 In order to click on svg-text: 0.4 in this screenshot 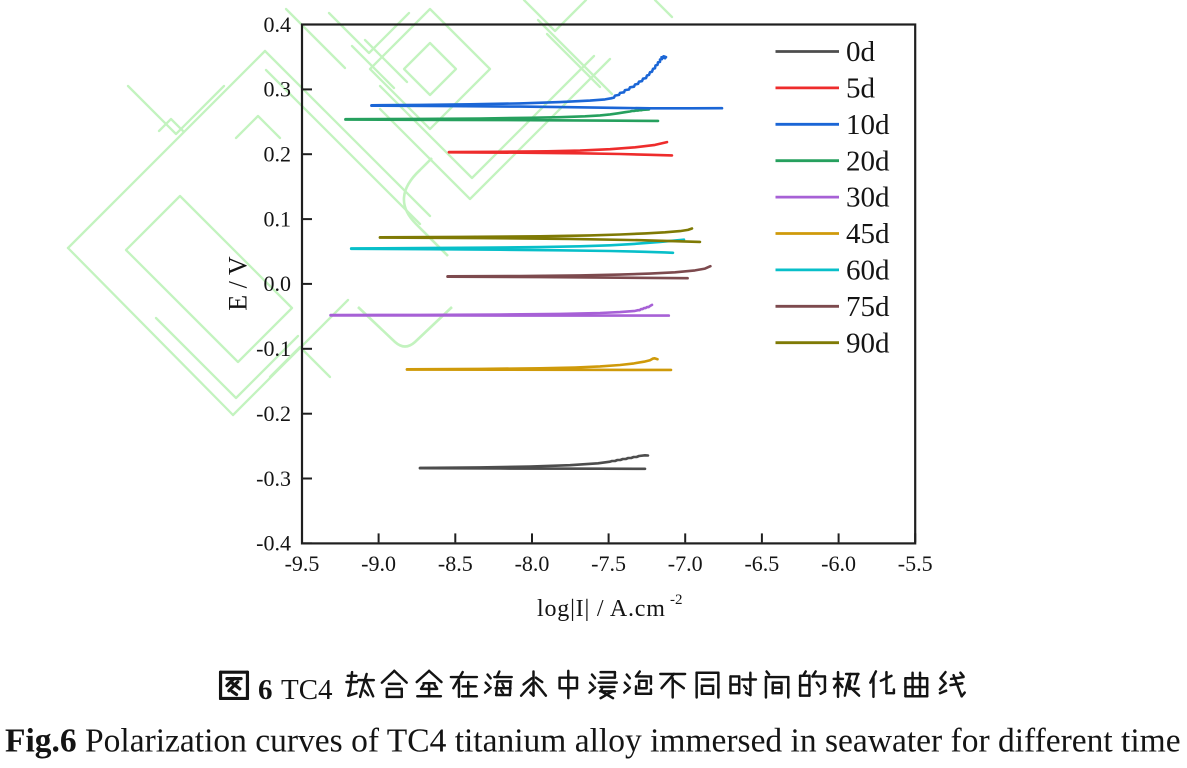, I will do `click(278, 24)`.